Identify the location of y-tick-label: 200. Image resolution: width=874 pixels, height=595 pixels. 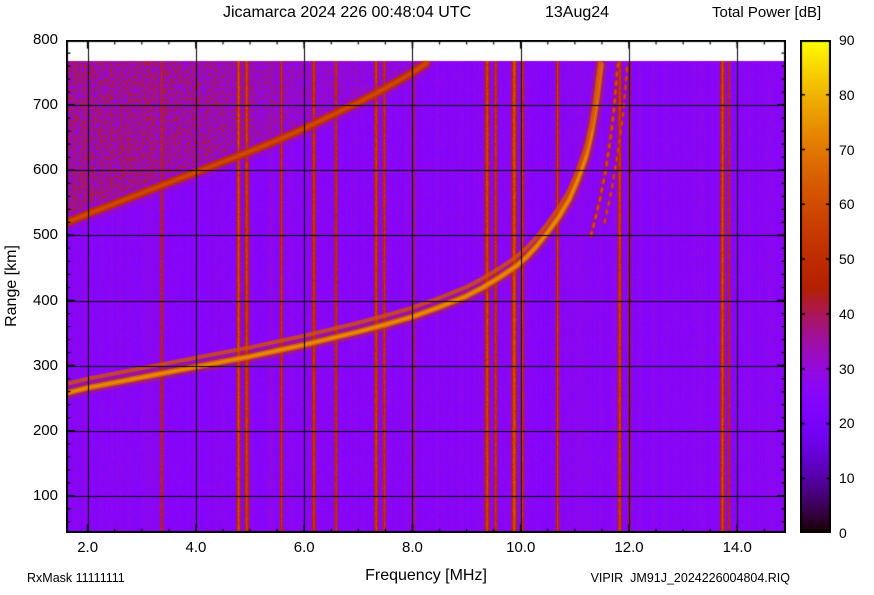
(45, 430).